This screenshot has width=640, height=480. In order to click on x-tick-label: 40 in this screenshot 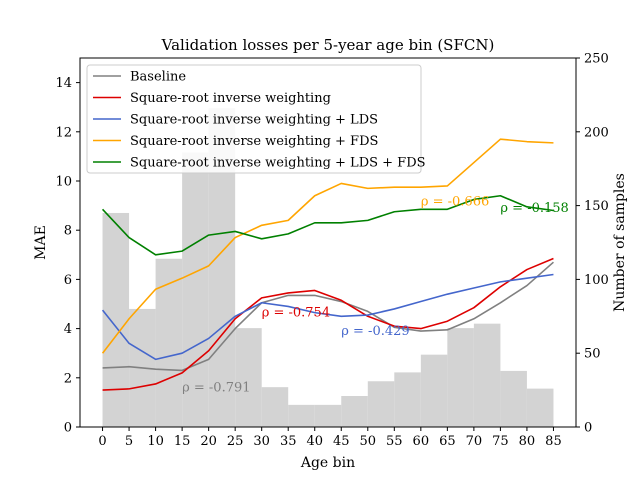, I will do `click(314, 441)`.